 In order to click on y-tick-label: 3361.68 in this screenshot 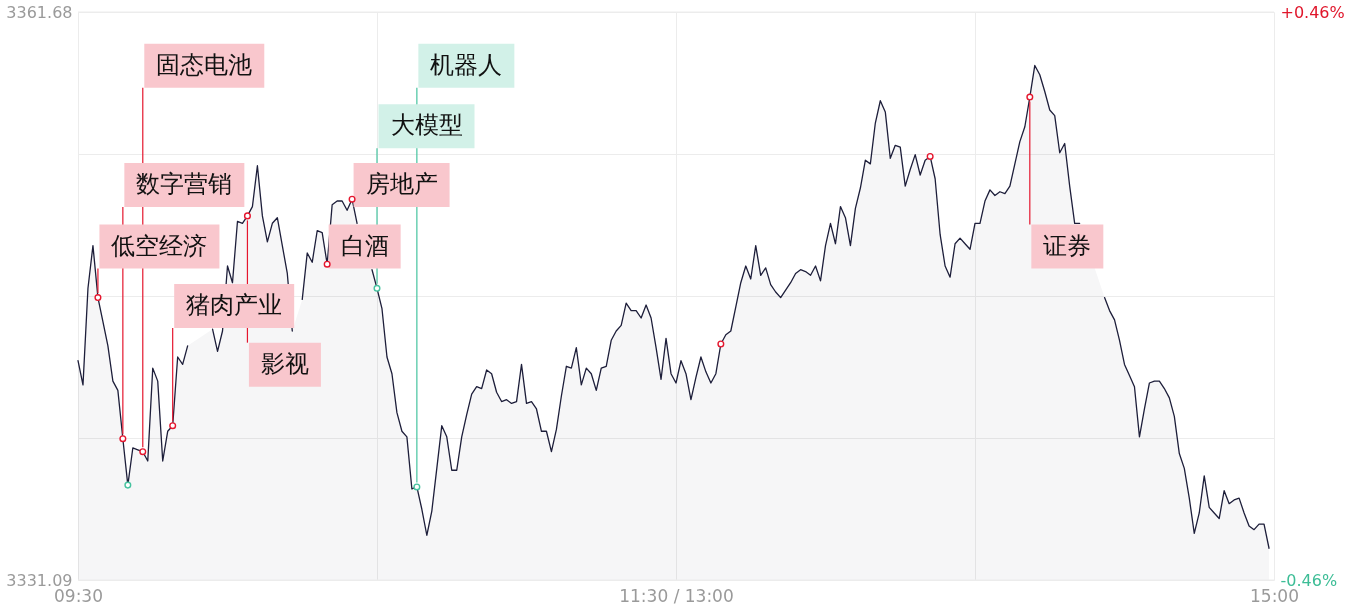, I will do `click(39, 12)`.